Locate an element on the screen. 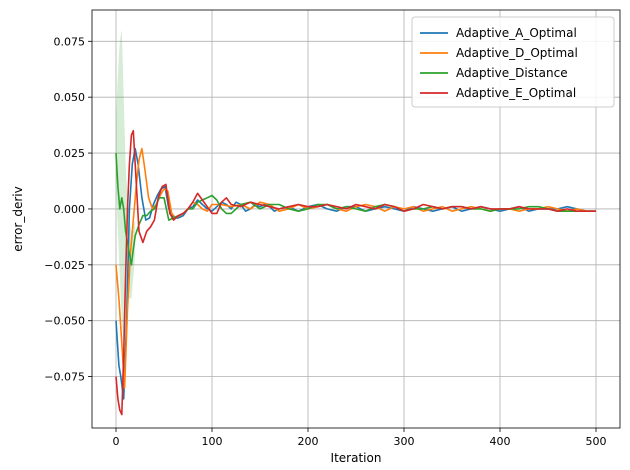  x-axis-label: Iteration is located at coordinates (356, 458).